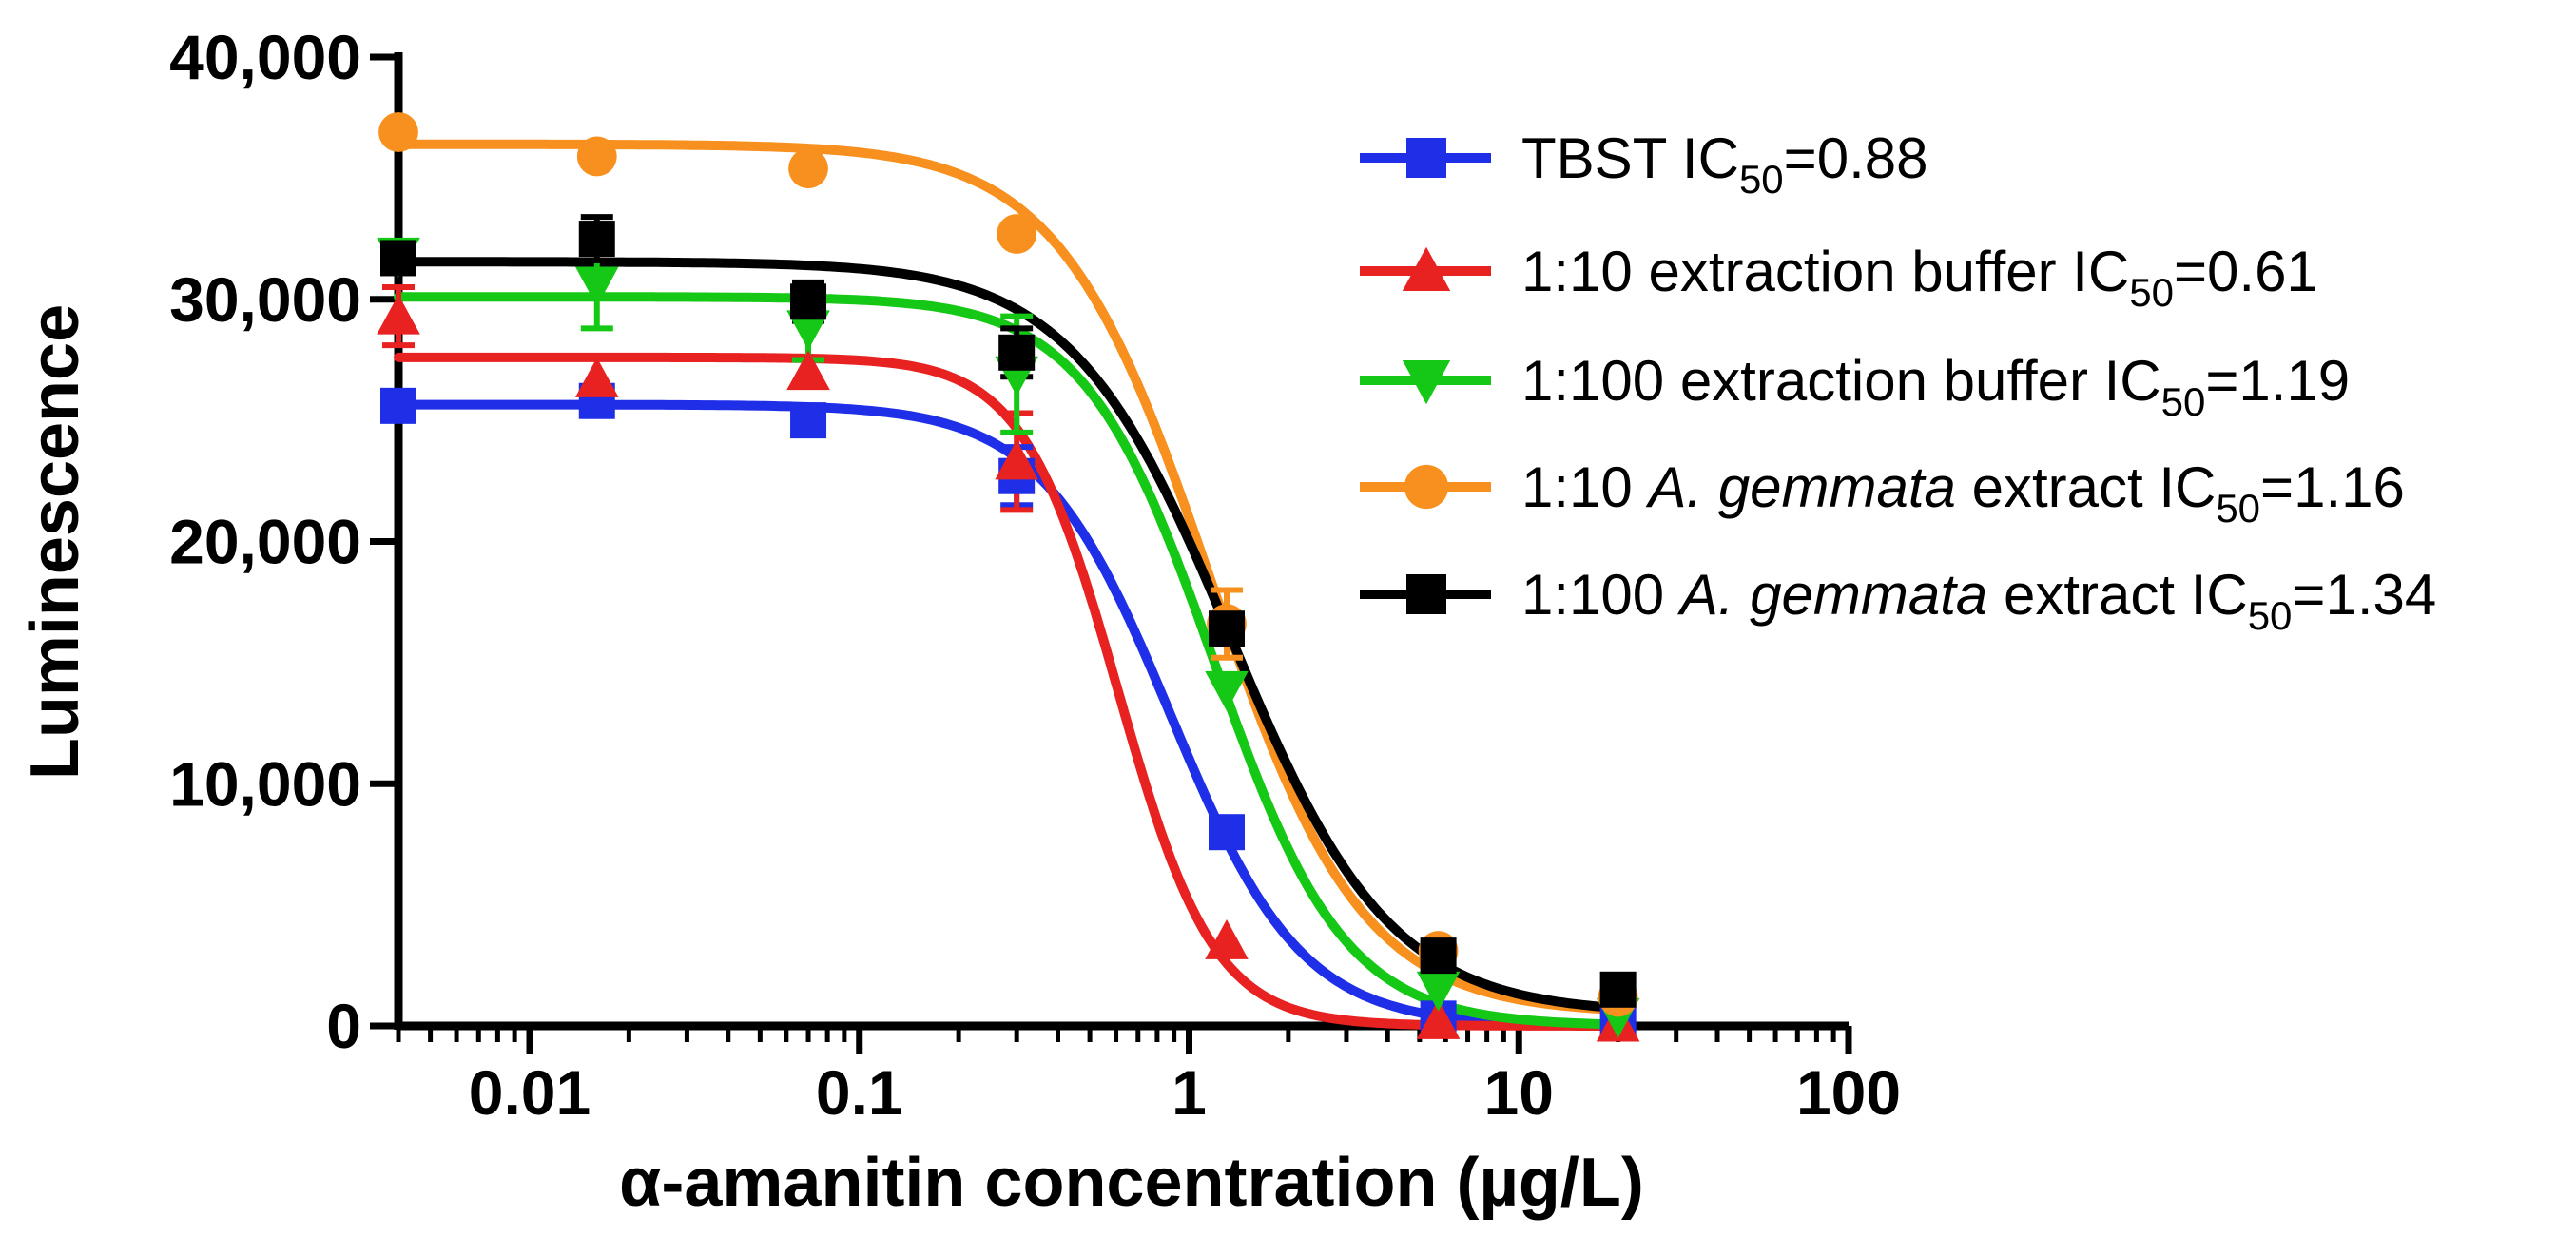 This screenshot has height=1237, width=2576. What do you see at coordinates (343, 1026) in the screenshot?
I see `y-tick-label: 0` at bounding box center [343, 1026].